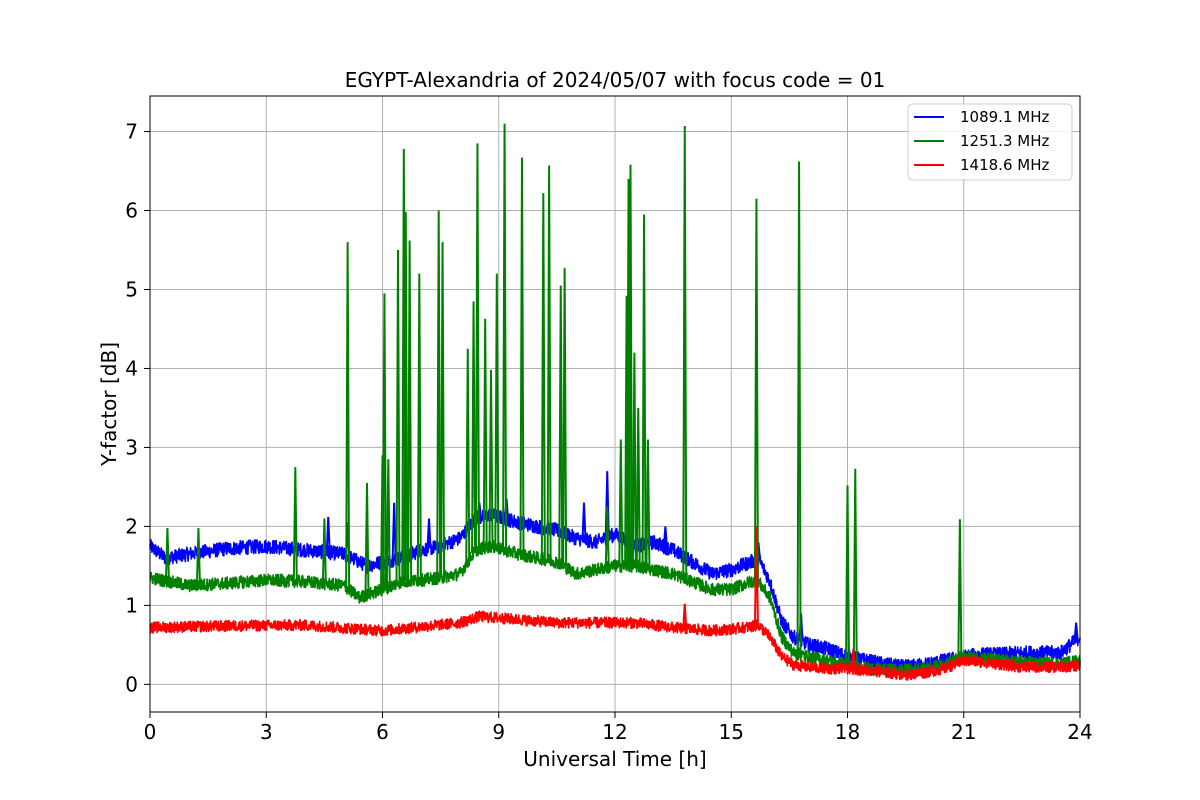 This screenshot has width=1200, height=800. Describe the element at coordinates (131, 211) in the screenshot. I see `y-tick-label: 6` at that location.